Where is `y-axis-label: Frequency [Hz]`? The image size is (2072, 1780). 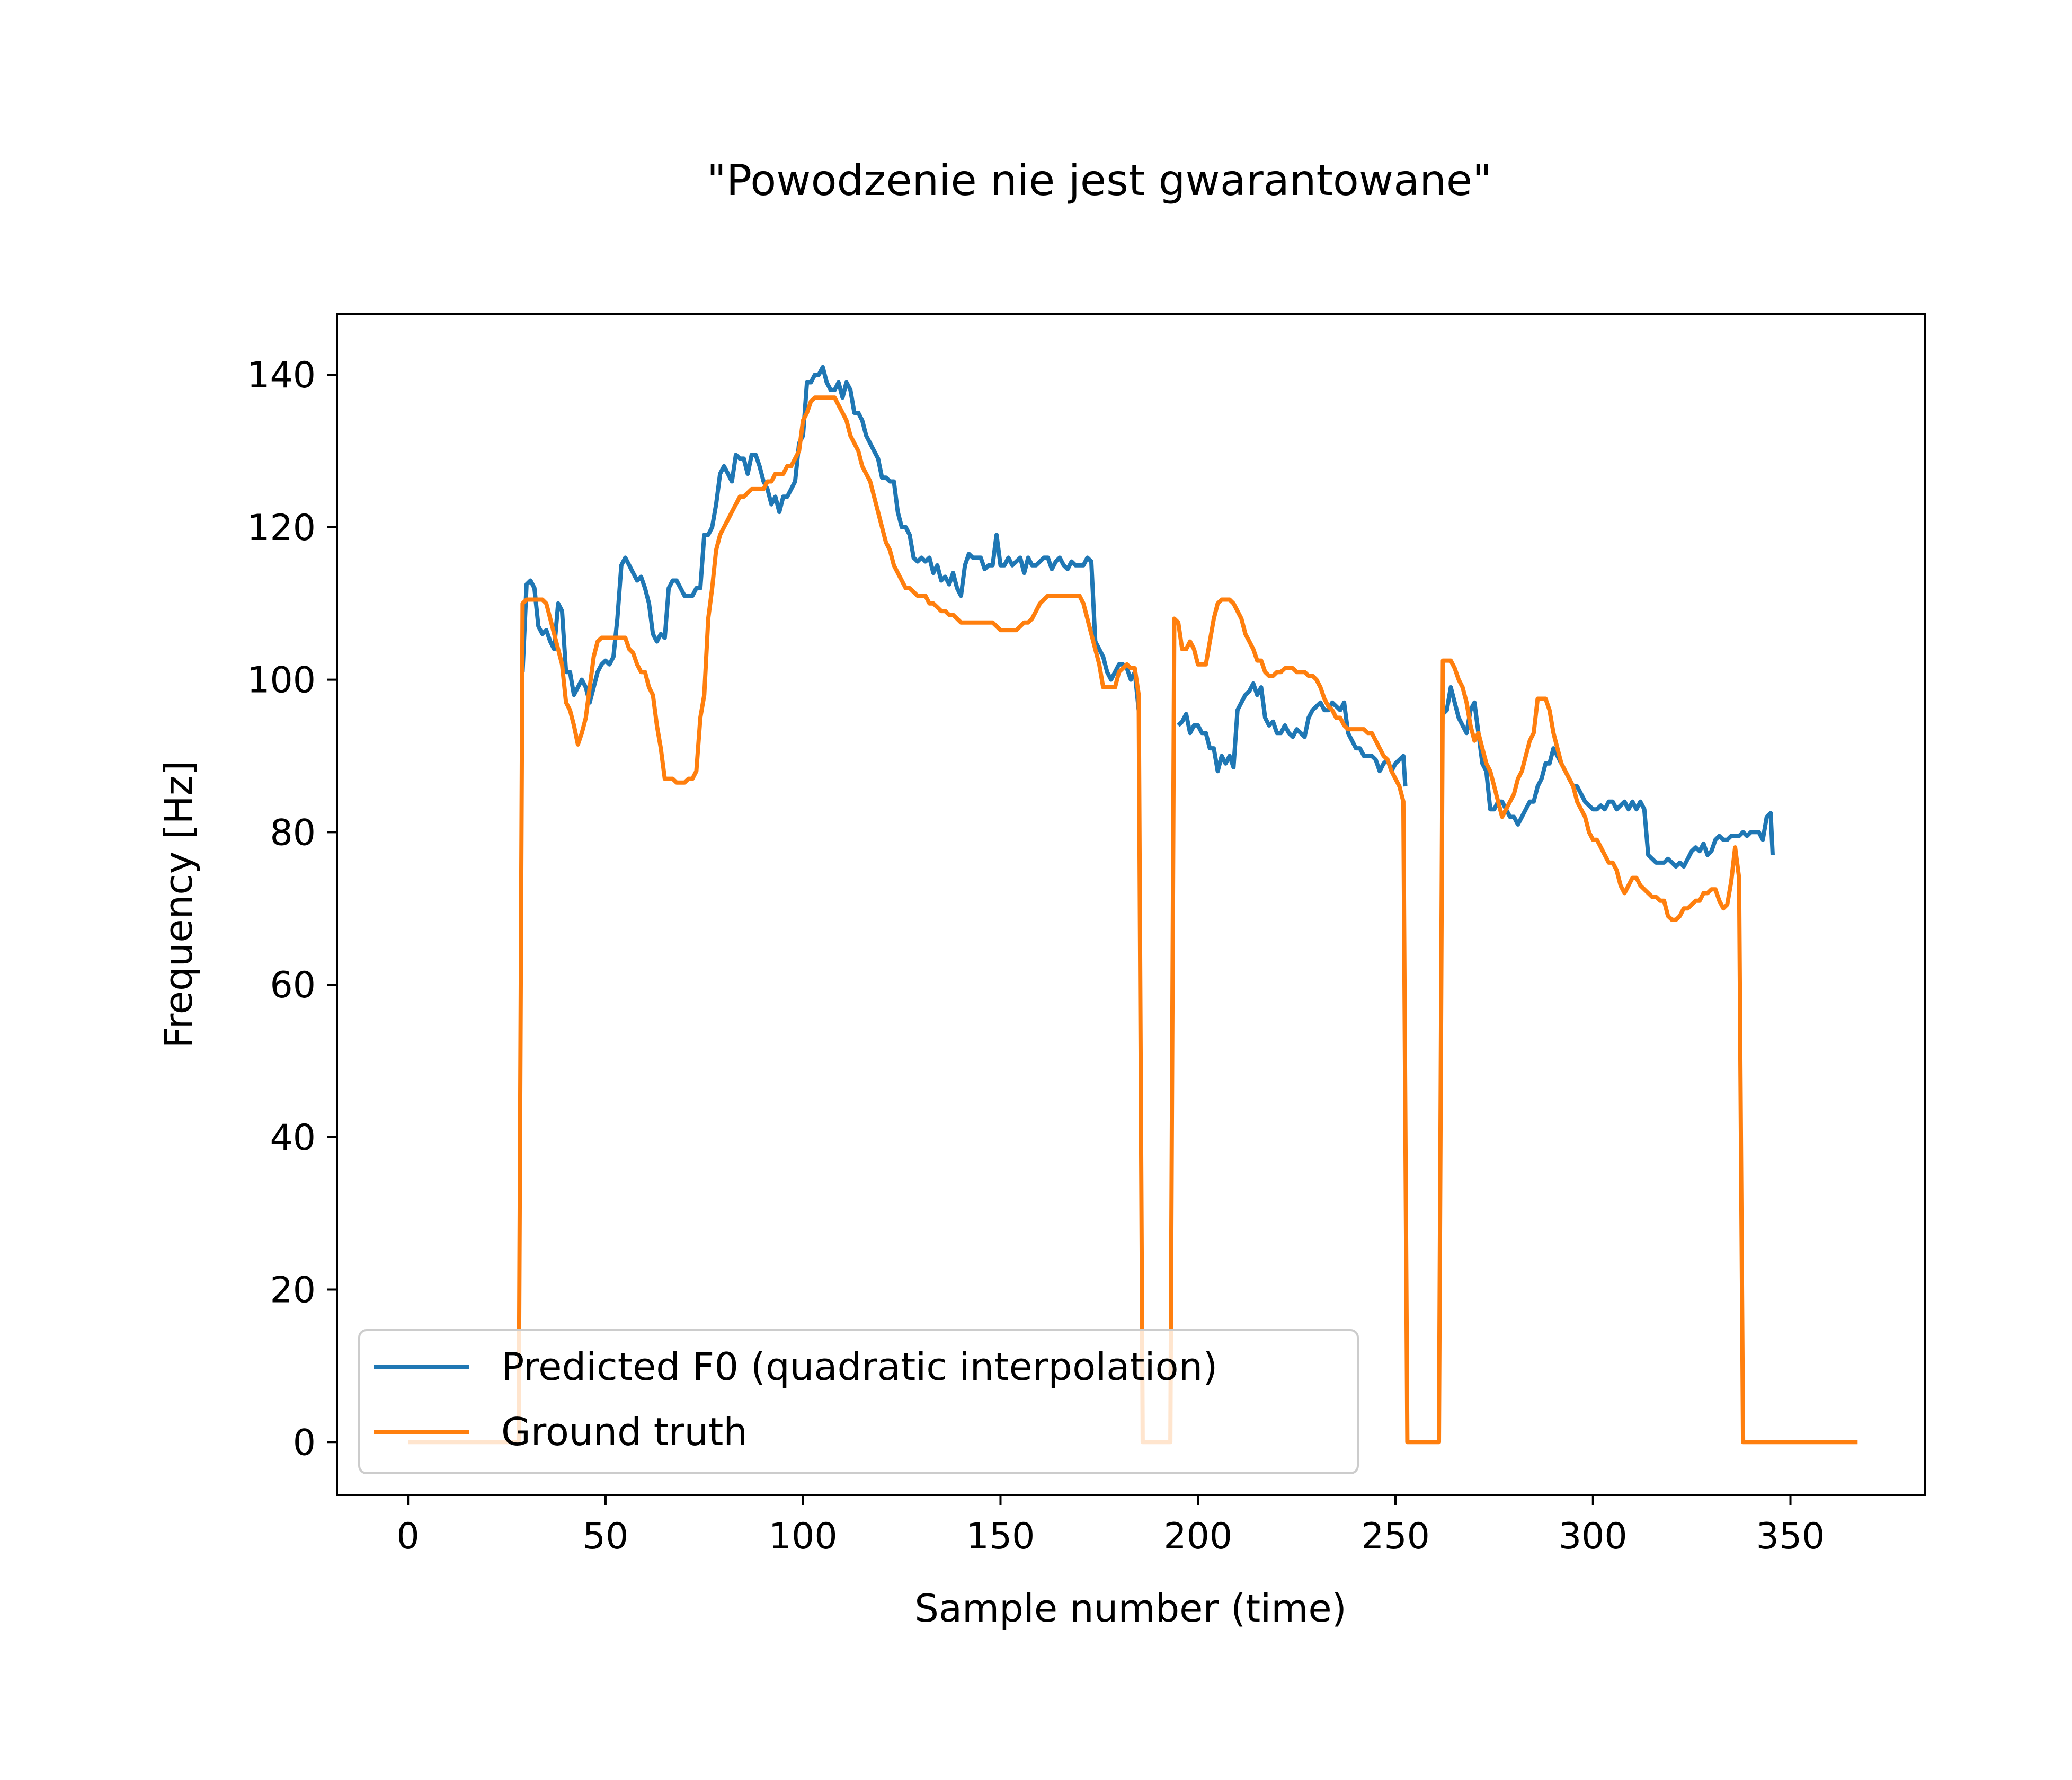
y-axis-label: Frequency [Hz] is located at coordinates (178, 905).